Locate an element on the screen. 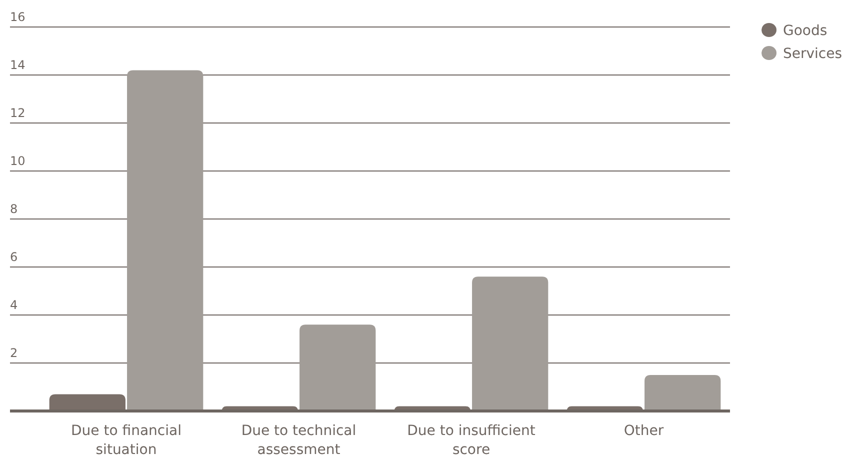 The width and height of the screenshot is (867, 471). legend-label: Goods is located at coordinates (805, 31).